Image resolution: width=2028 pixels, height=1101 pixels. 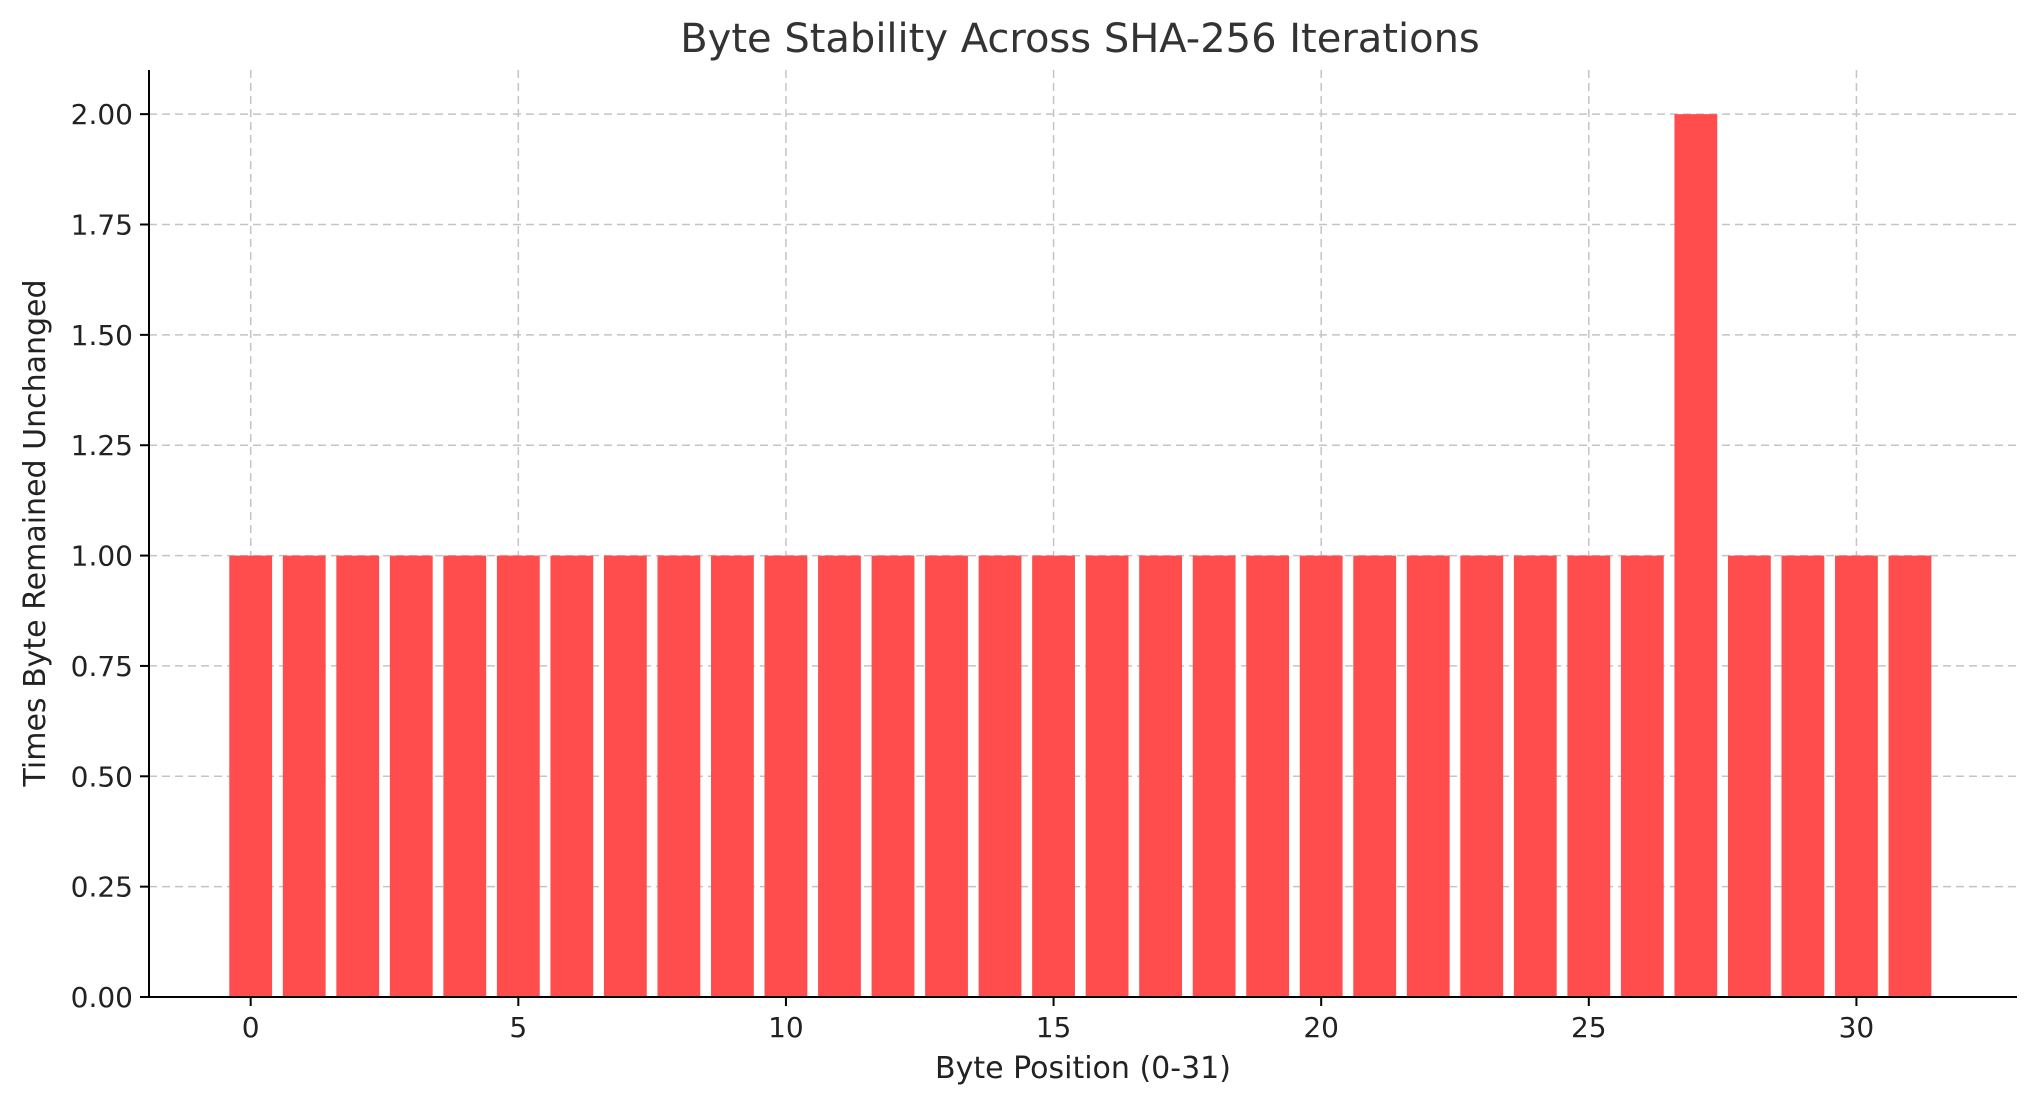 I want to click on chart-title: Byte Stability Across SHA-256 Iterations, so click(x=1080, y=39).